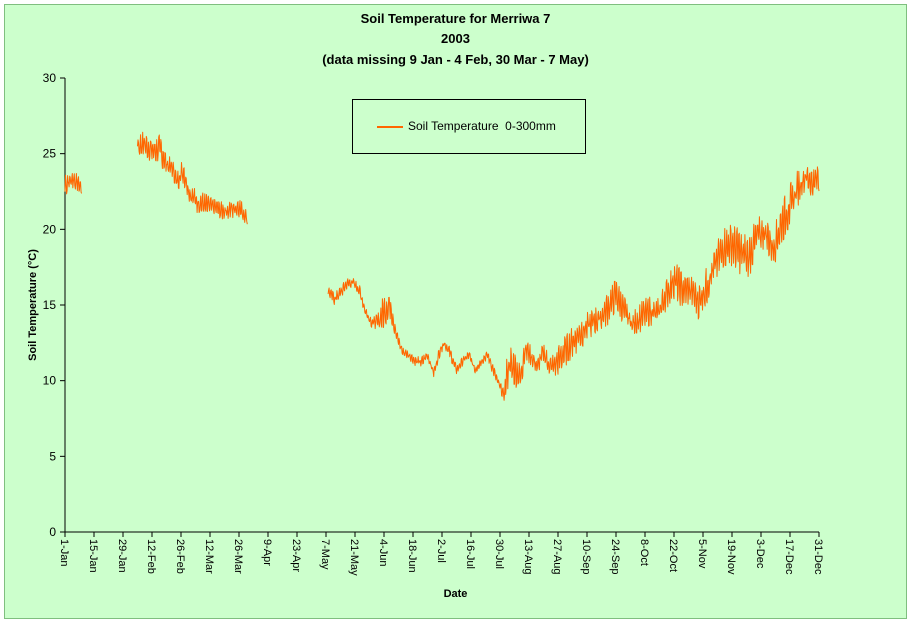 Image resolution: width=911 pixels, height=623 pixels. Describe the element at coordinates (455, 594) in the screenshot. I see `x-axis-label: Date` at that location.